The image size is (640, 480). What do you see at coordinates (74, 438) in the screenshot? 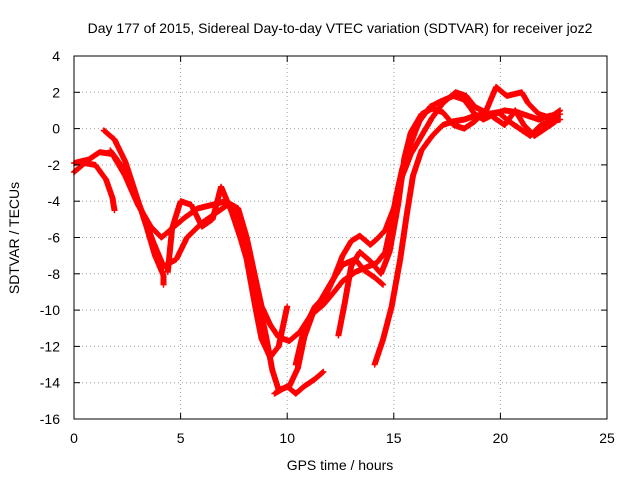
I see `x-tick-label: 0` at bounding box center [74, 438].